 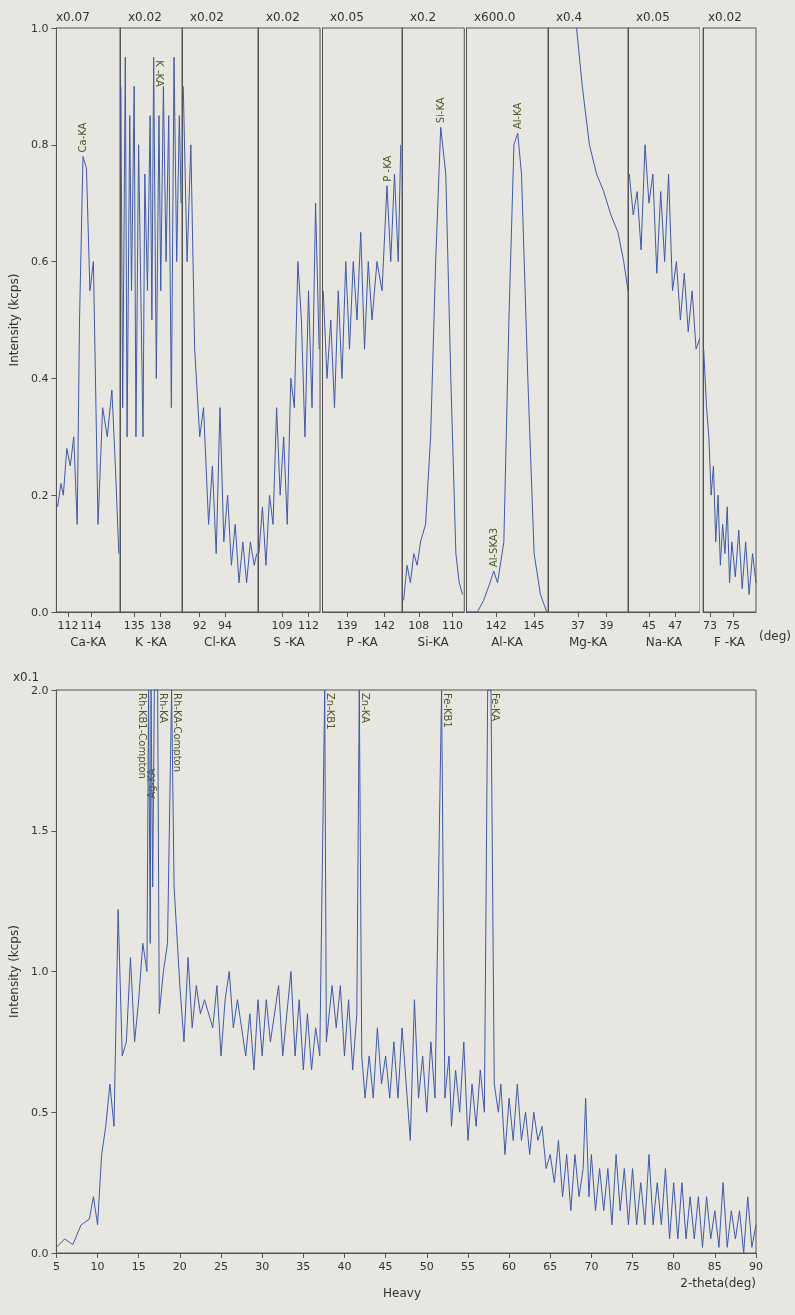 I want to click on x-axis-title: F -KA, so click(x=730, y=642).